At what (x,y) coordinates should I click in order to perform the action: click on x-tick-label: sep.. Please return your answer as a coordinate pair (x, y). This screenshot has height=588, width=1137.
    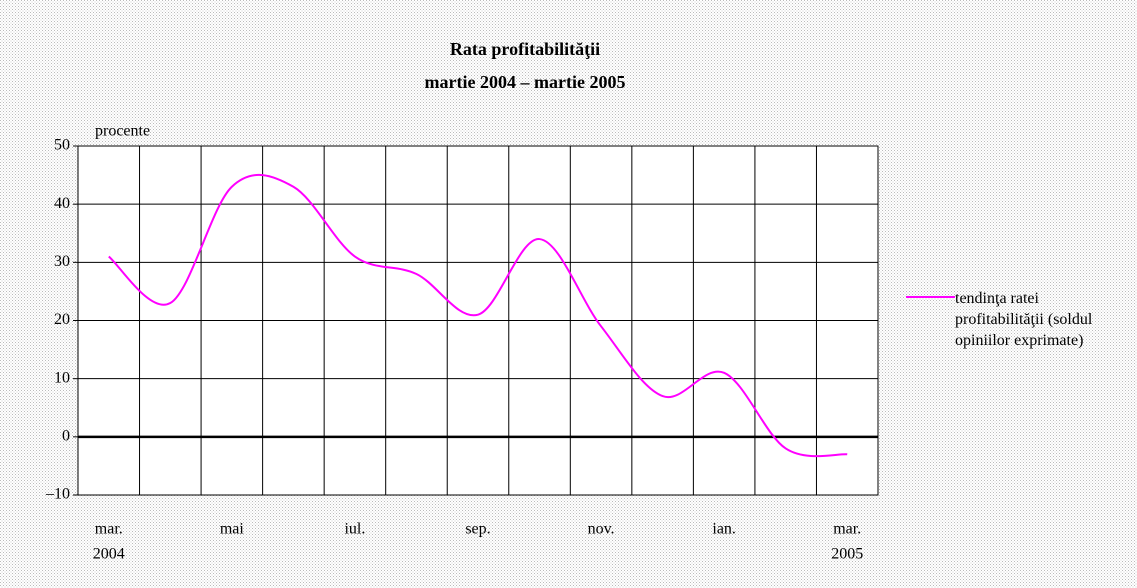
    Looking at the image, I should click on (477, 529).